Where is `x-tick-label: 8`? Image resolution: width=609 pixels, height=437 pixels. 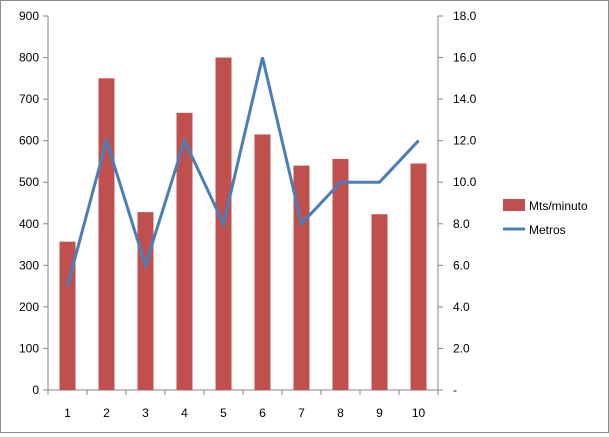
x-tick-label: 8 is located at coordinates (340, 413).